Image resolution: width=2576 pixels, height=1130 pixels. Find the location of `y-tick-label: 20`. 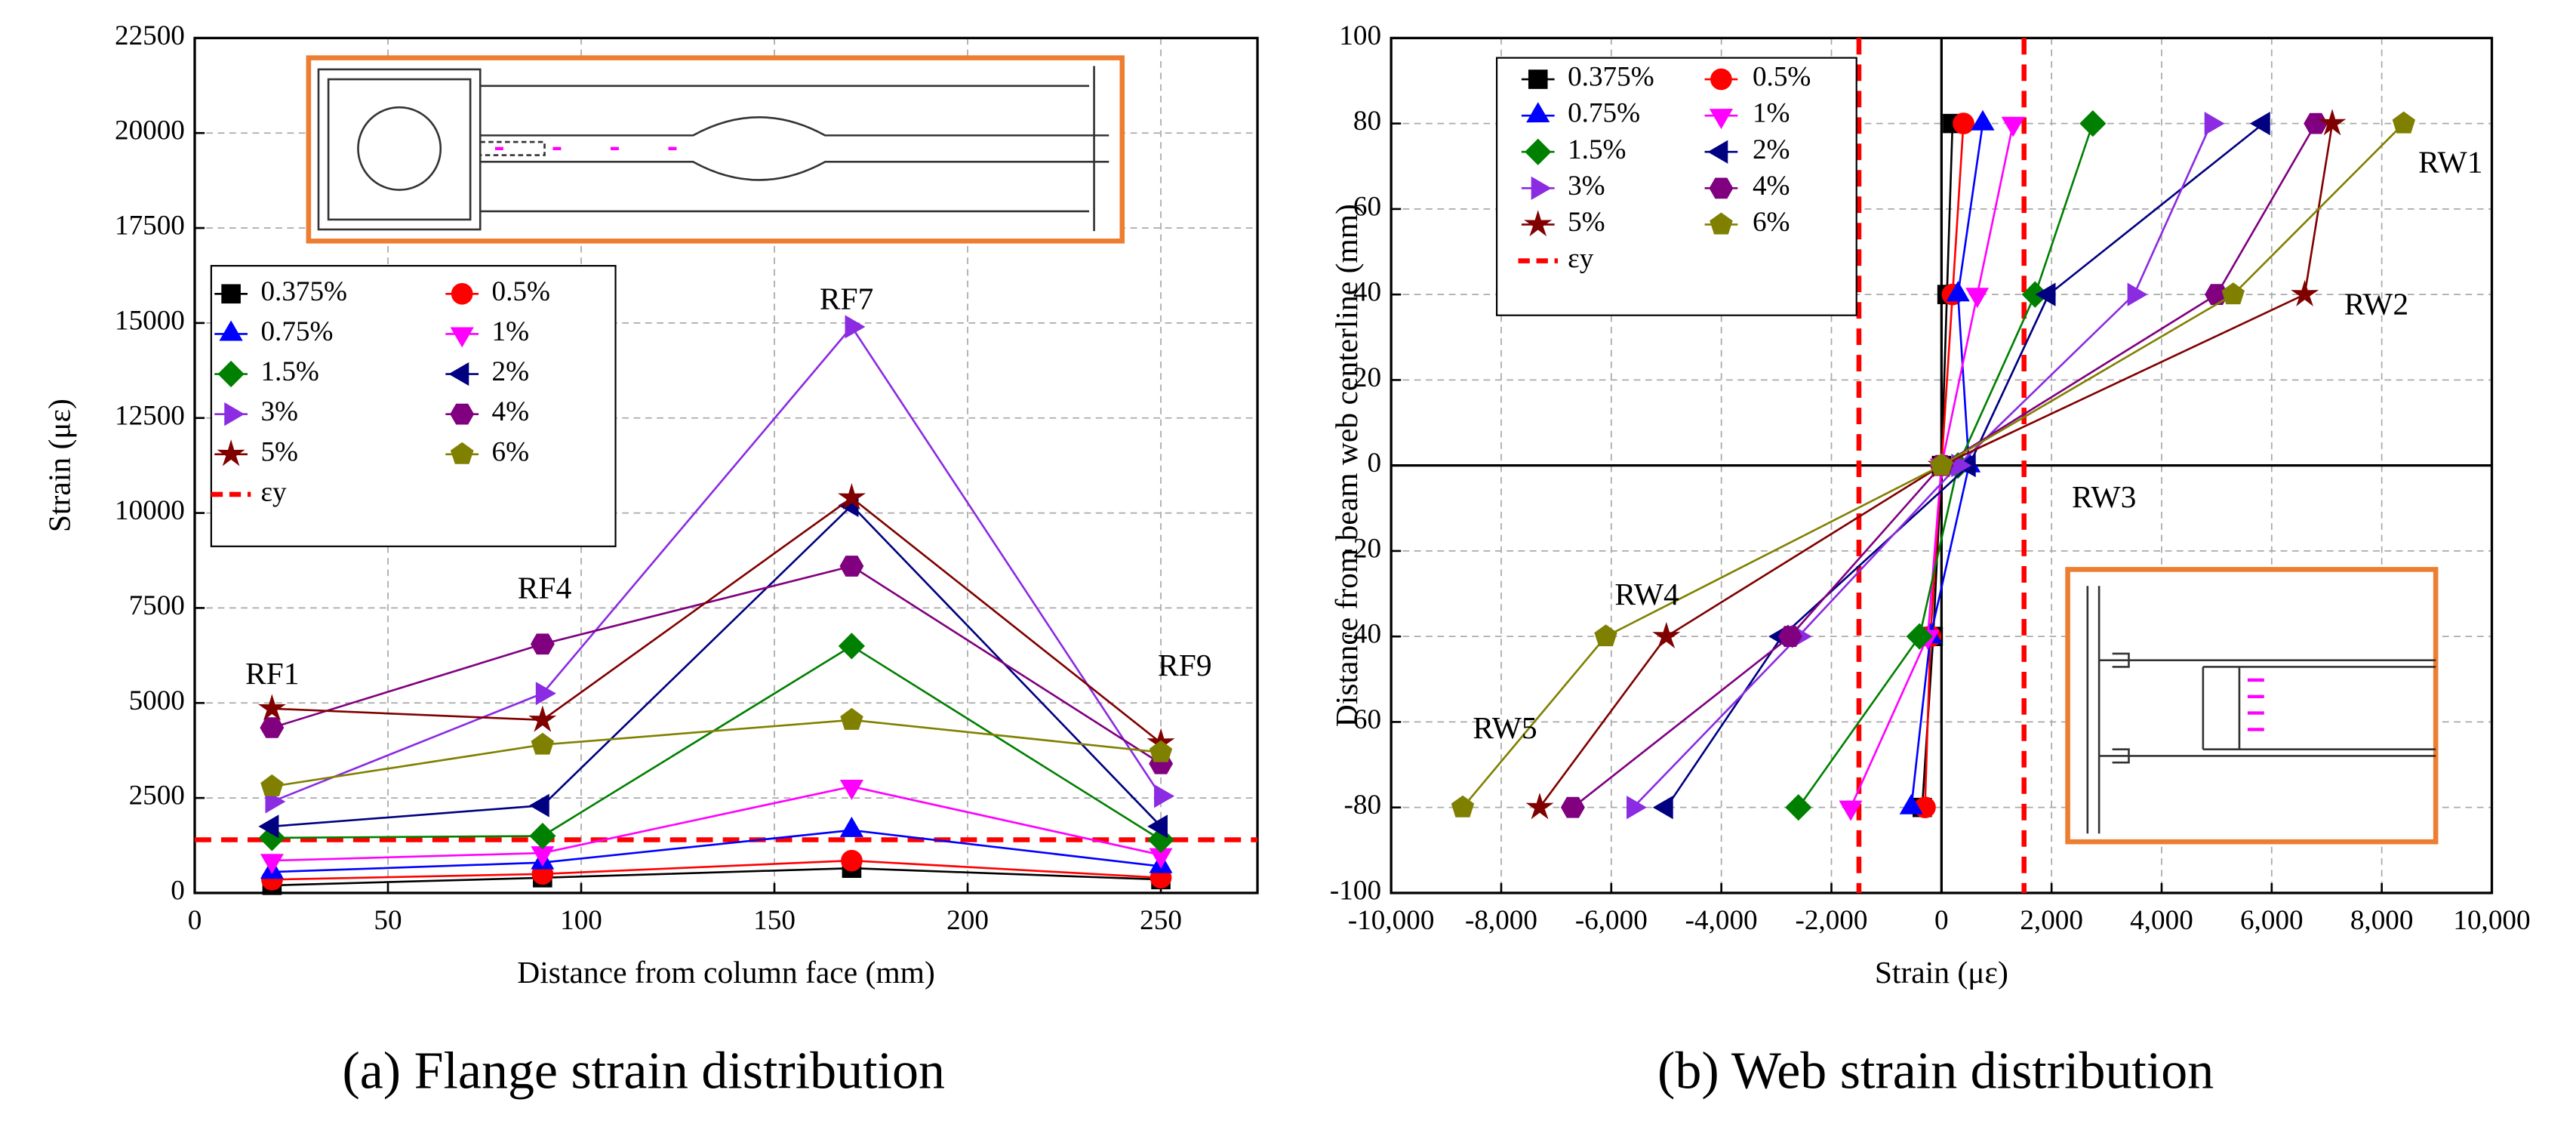

y-tick-label: 20 is located at coordinates (1367, 377).